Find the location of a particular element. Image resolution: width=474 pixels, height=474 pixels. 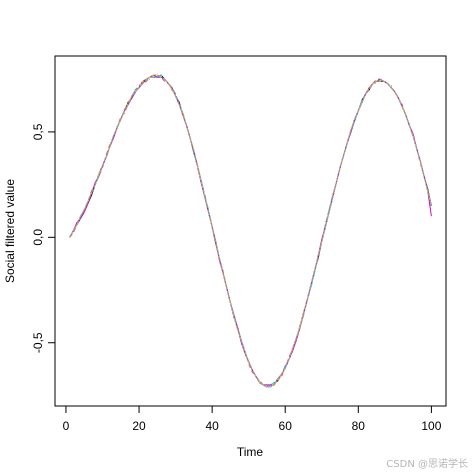

watermark: CSDN @思诺学长 is located at coordinates (427, 464).